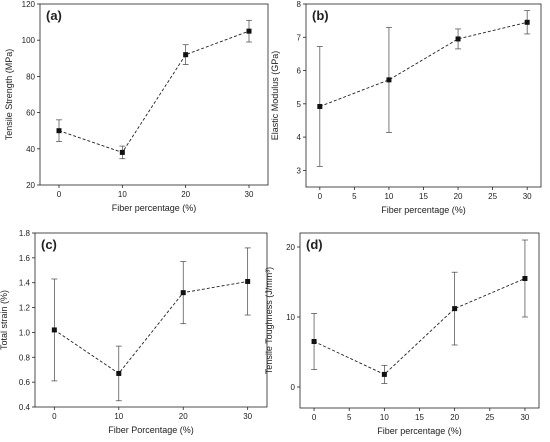 This screenshot has width=550, height=442. Describe the element at coordinates (30, 149) in the screenshot. I see `y-tick-label: 40` at that location.